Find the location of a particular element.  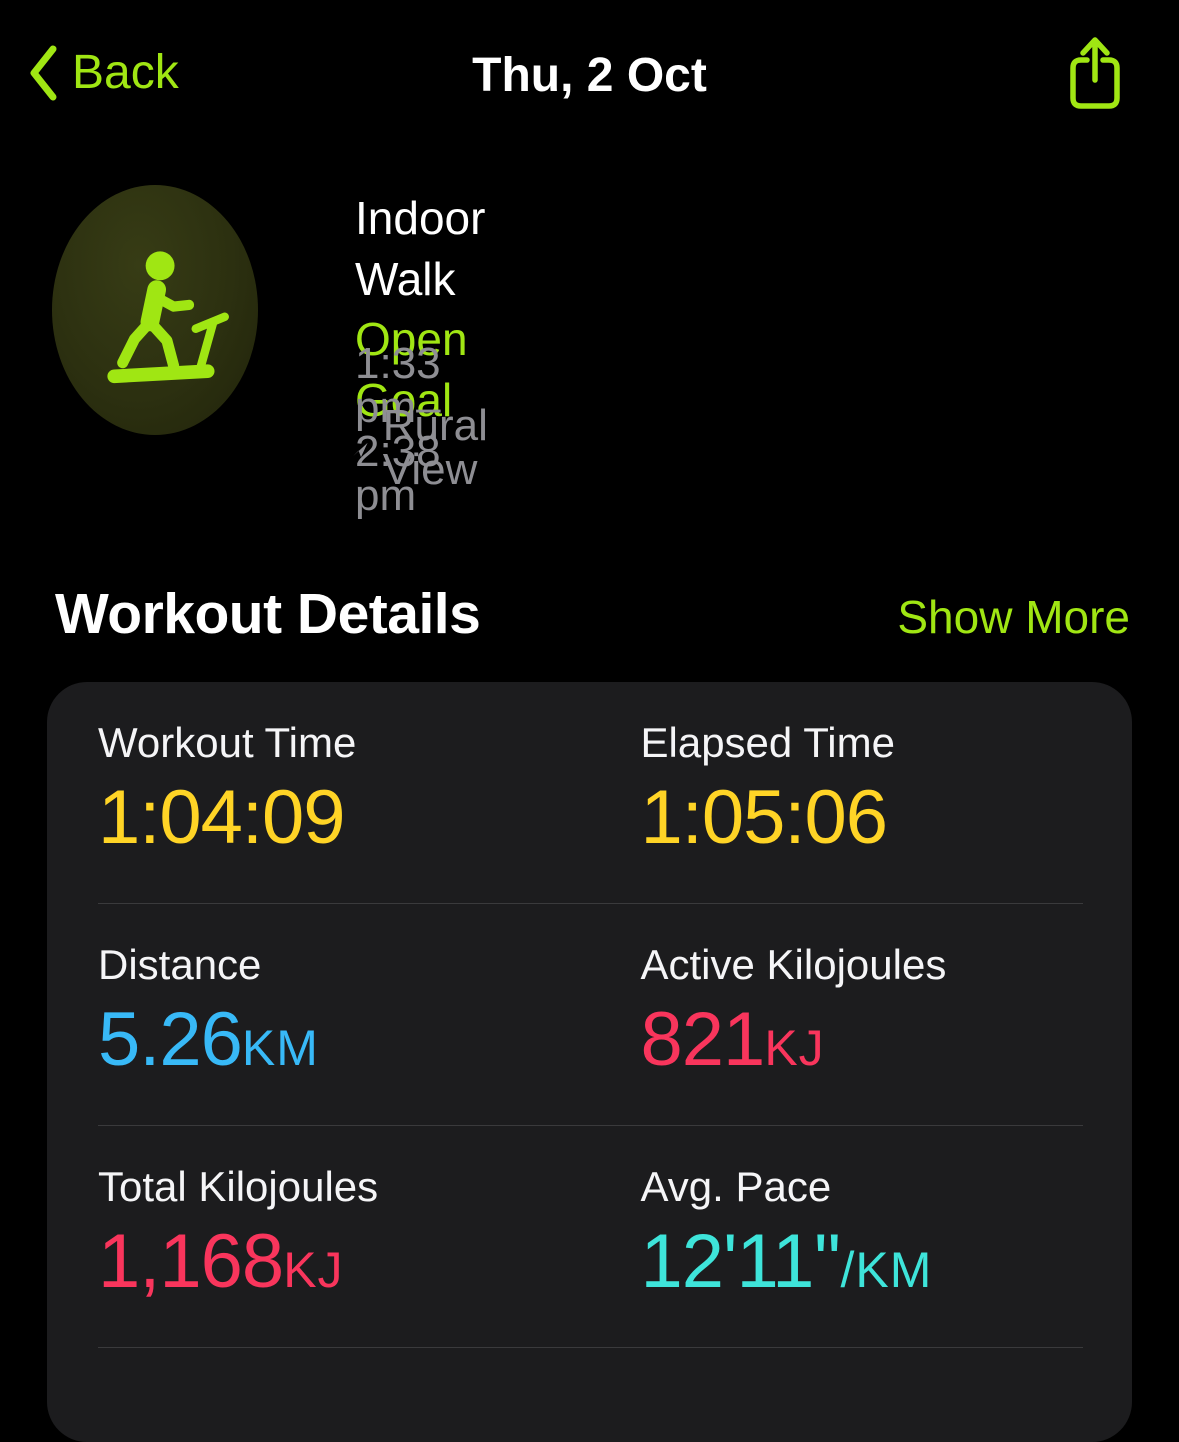

metric-value: 821KJ is located at coordinates (732, 1039).